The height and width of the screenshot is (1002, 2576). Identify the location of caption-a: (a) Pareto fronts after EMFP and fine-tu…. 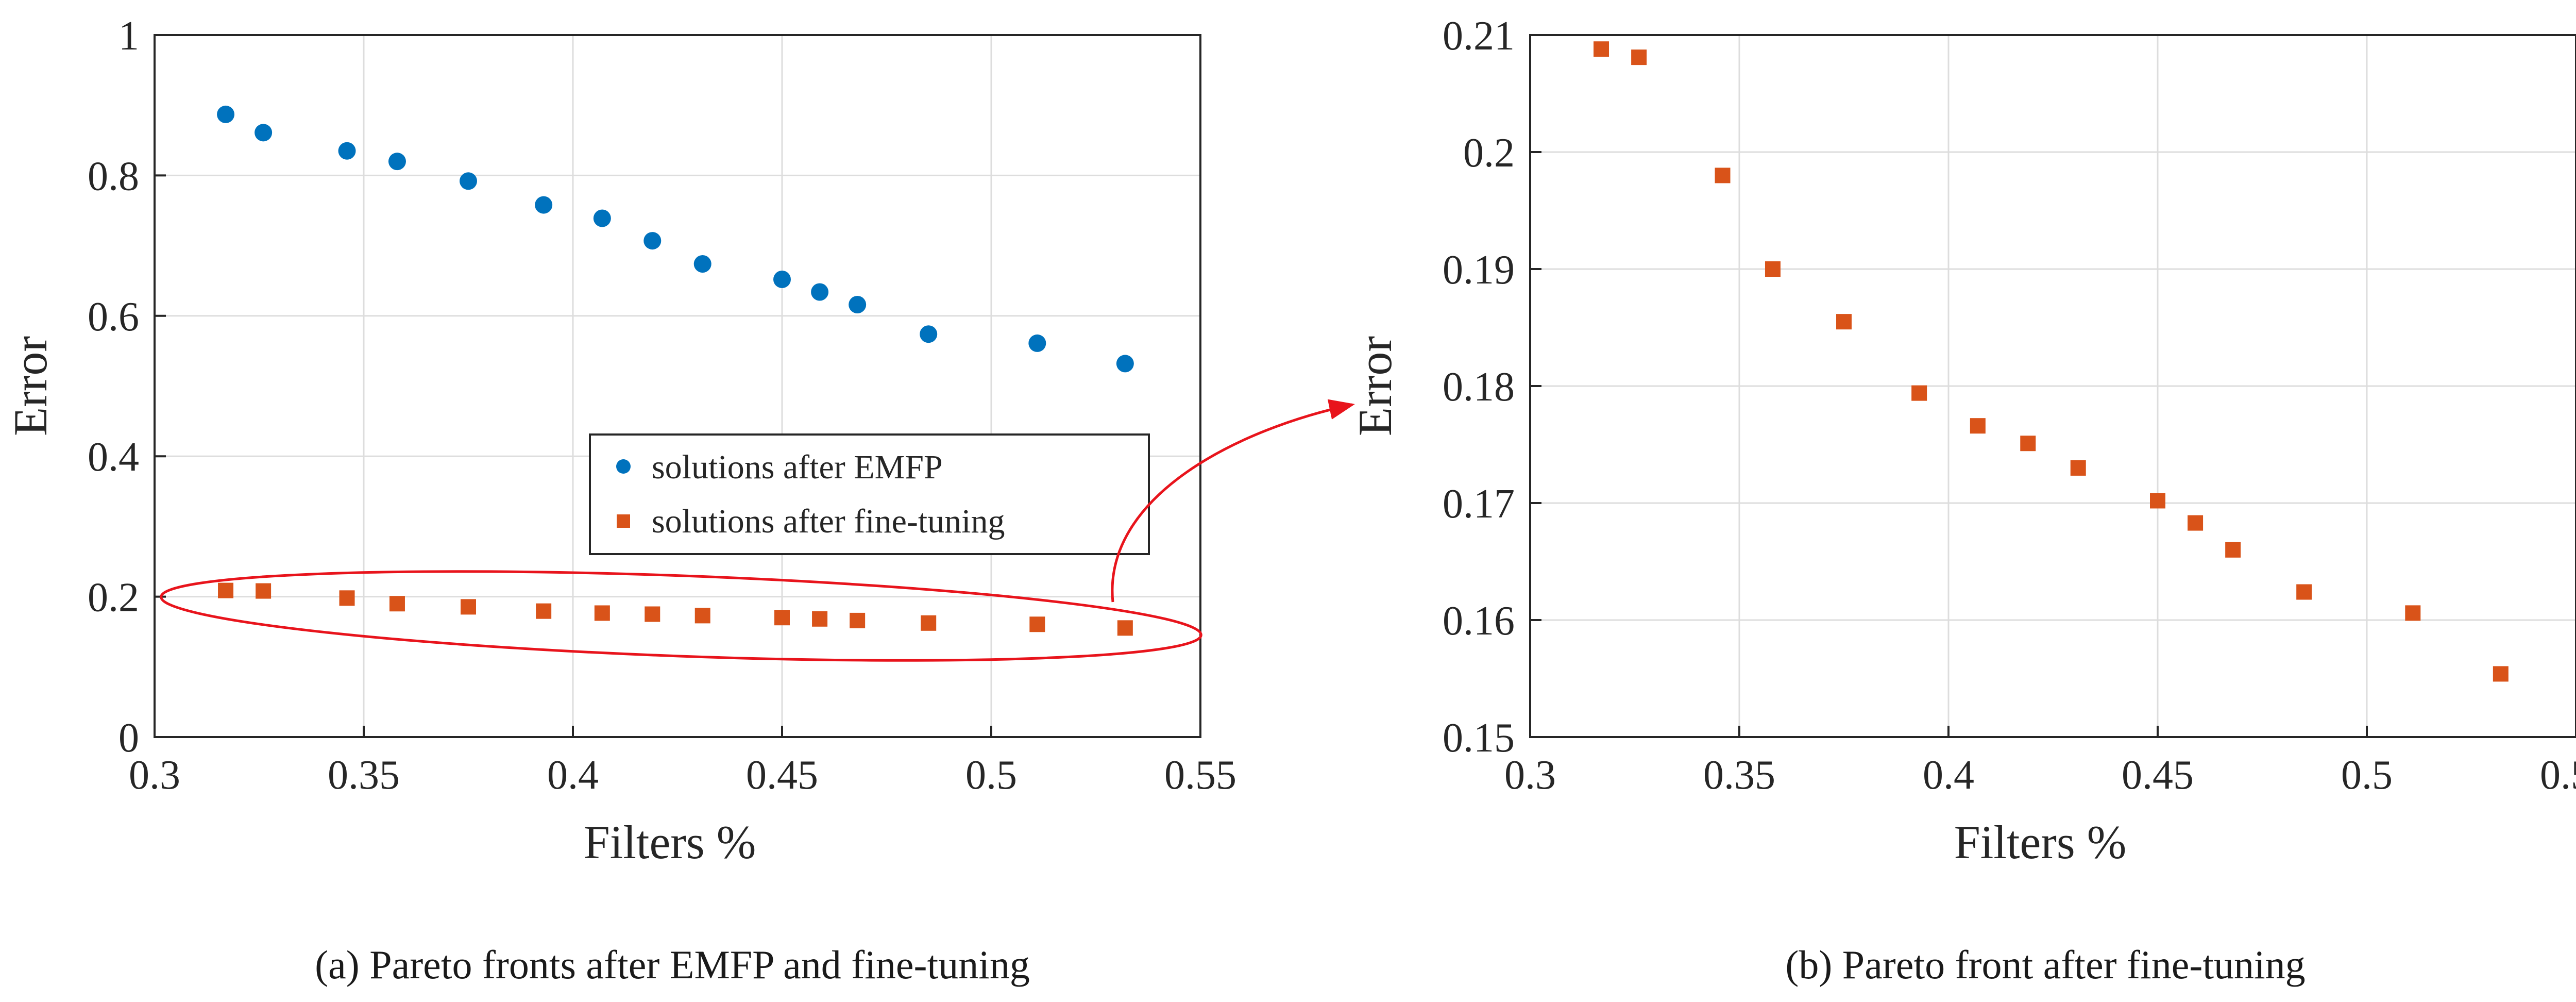
(672, 964).